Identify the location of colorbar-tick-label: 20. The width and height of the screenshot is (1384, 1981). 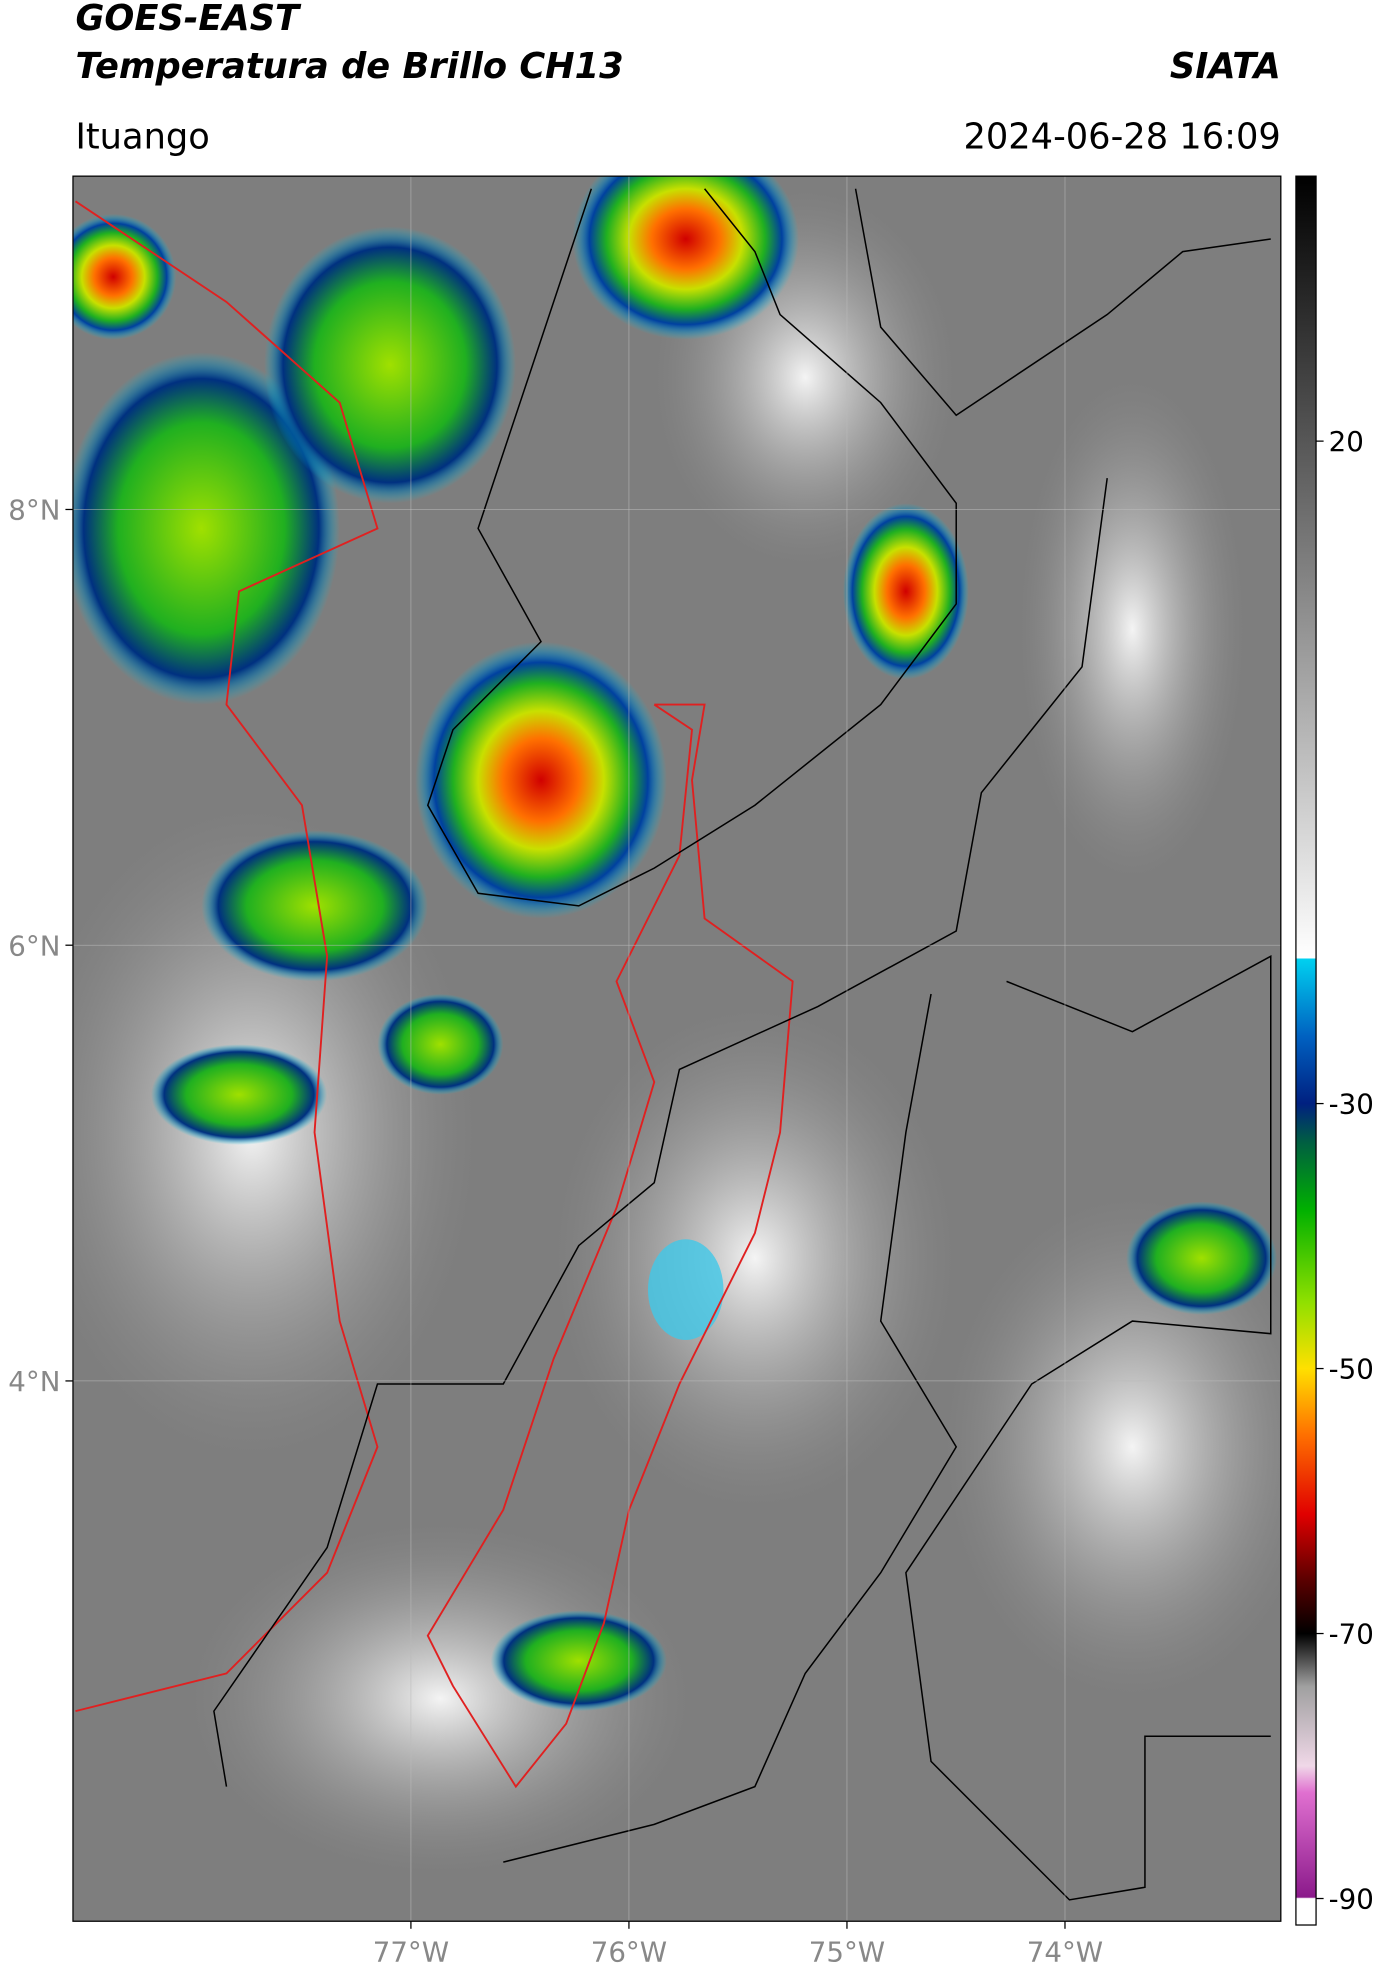
(1346, 441).